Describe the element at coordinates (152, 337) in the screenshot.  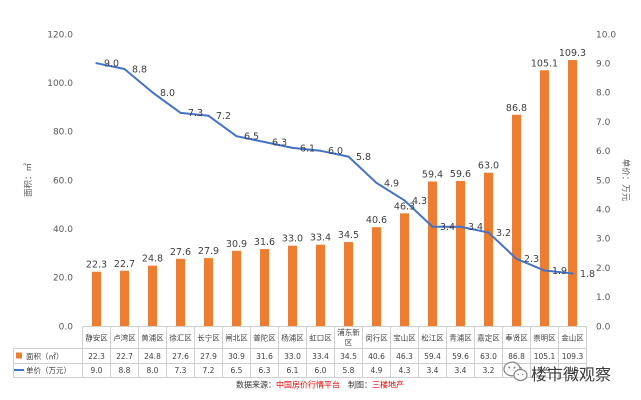
I see `category-label: 黄浦区` at that location.